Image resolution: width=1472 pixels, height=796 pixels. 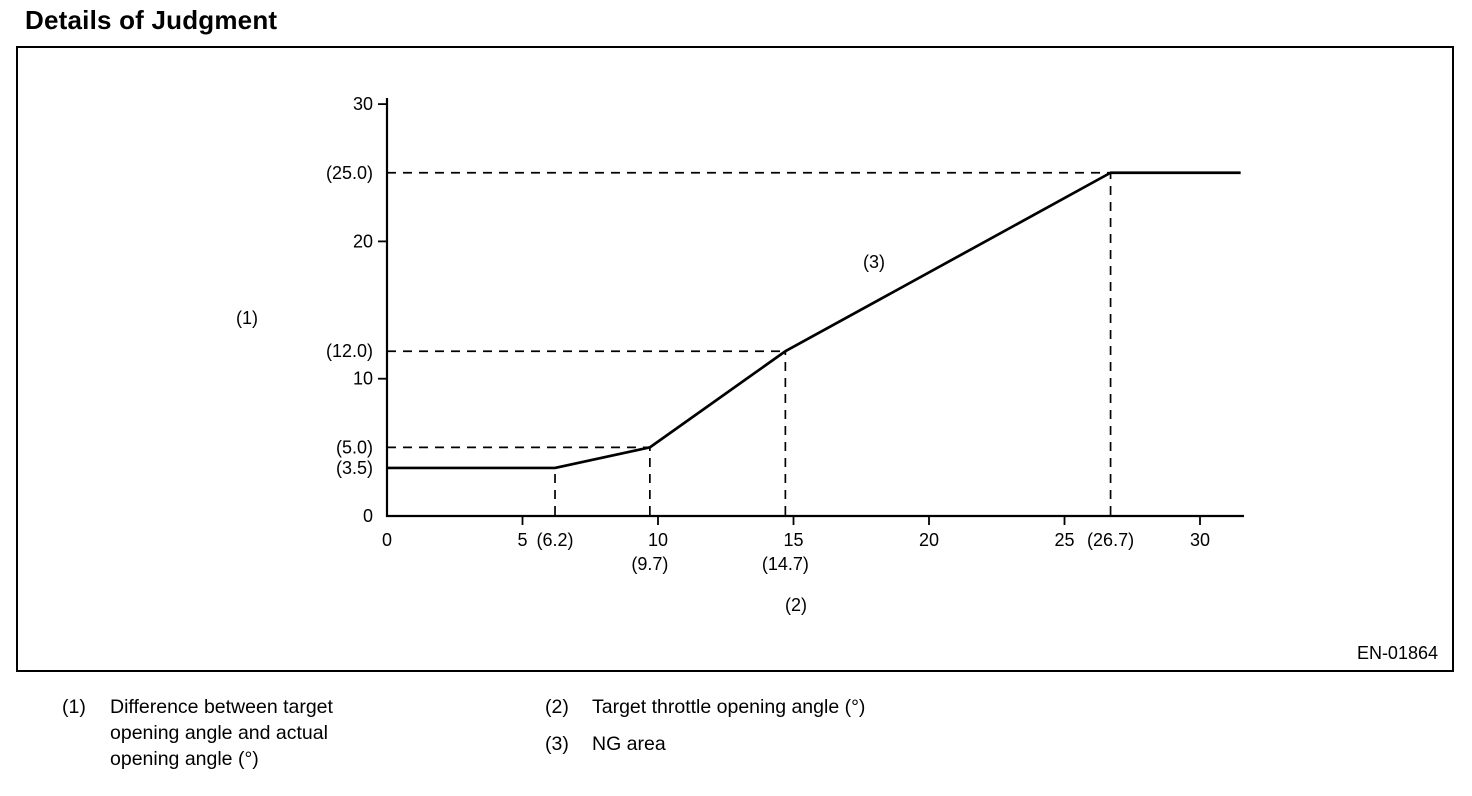 I want to click on y-tick-label: 30, so click(x=363, y=104).